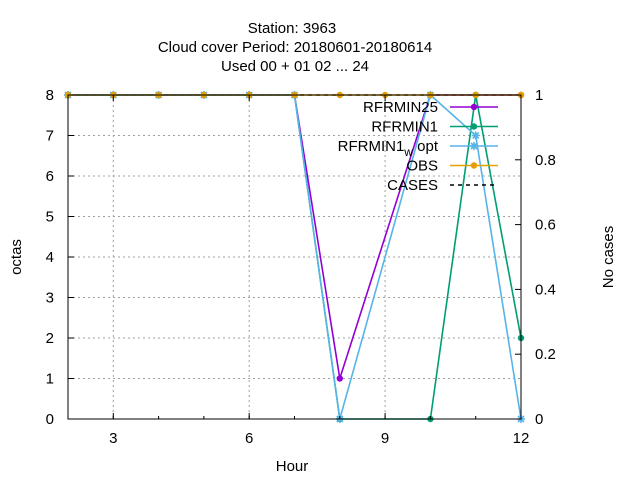 Image resolution: width=640 pixels, height=480 pixels. Describe the element at coordinates (400, 107) in the screenshot. I see `legend-label: RFRMIN25` at that location.